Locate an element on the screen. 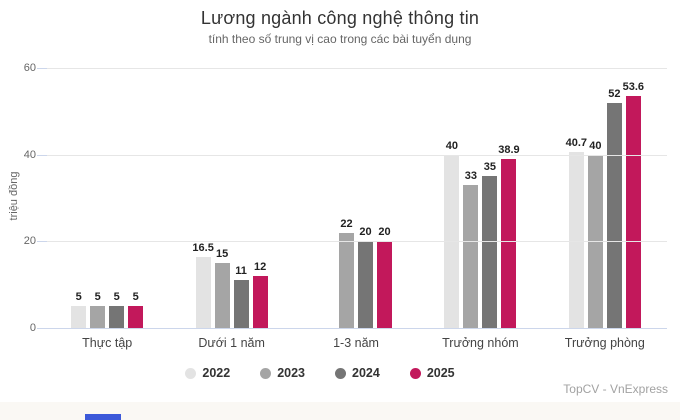  bar-value-label: 11 is located at coordinates (241, 271).